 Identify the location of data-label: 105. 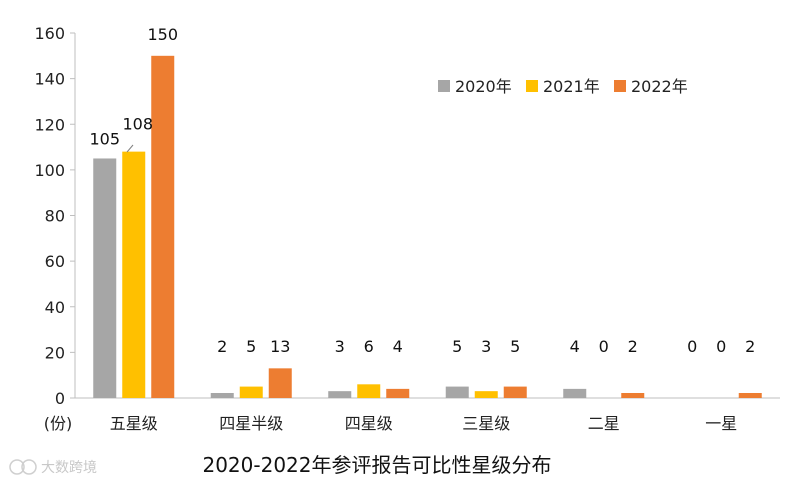
(104, 138).